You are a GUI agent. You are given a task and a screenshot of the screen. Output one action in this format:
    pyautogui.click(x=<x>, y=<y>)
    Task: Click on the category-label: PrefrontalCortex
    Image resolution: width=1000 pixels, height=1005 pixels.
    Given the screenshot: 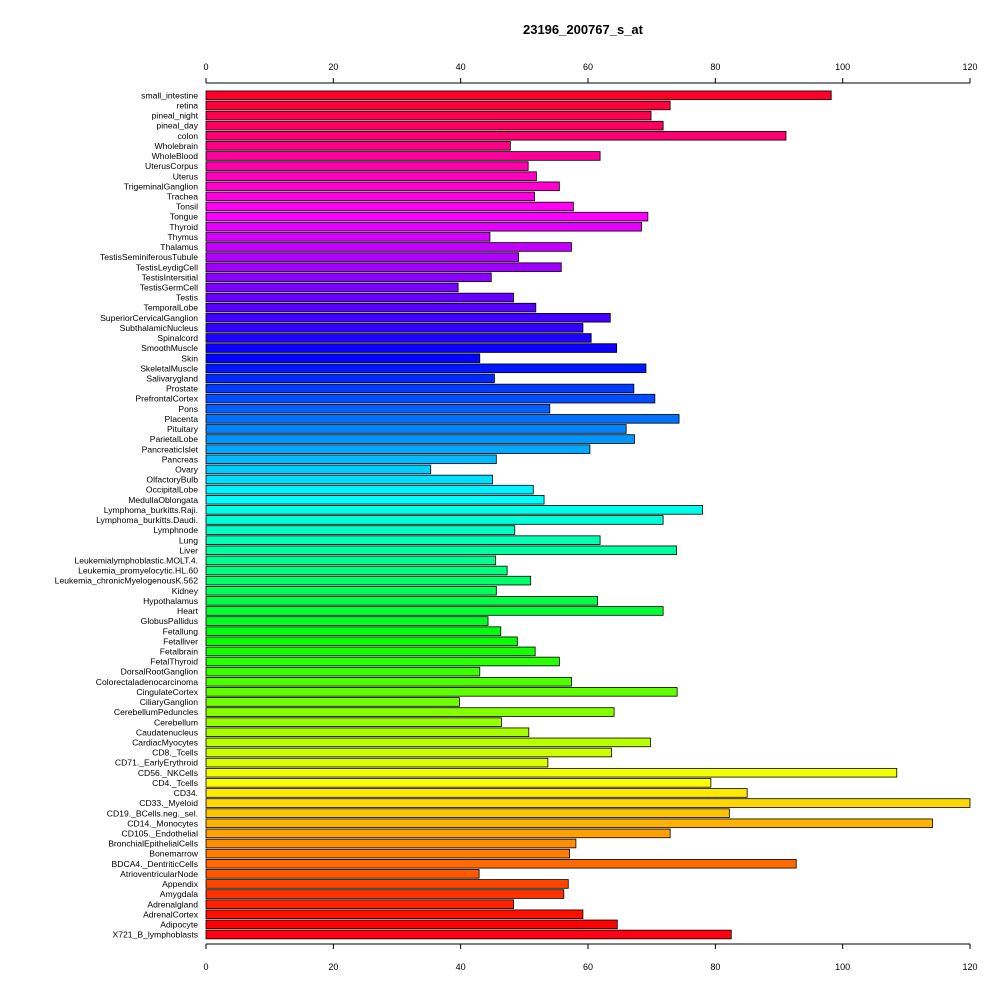 What is the action you would take?
    pyautogui.click(x=166, y=399)
    